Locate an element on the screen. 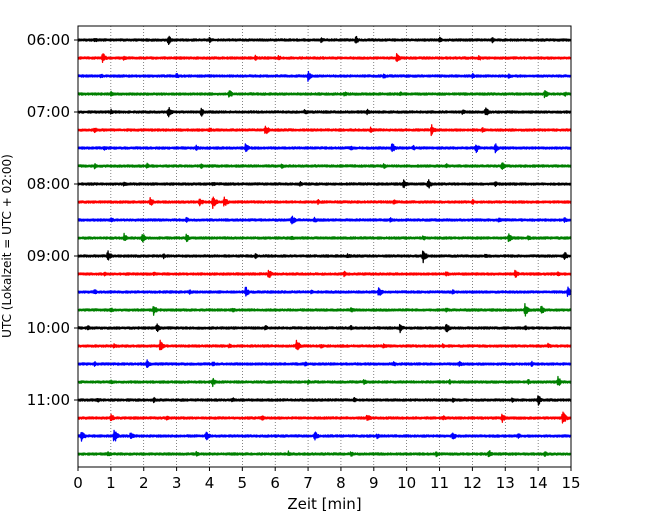  x-tick-label: 10 is located at coordinates (406, 483).